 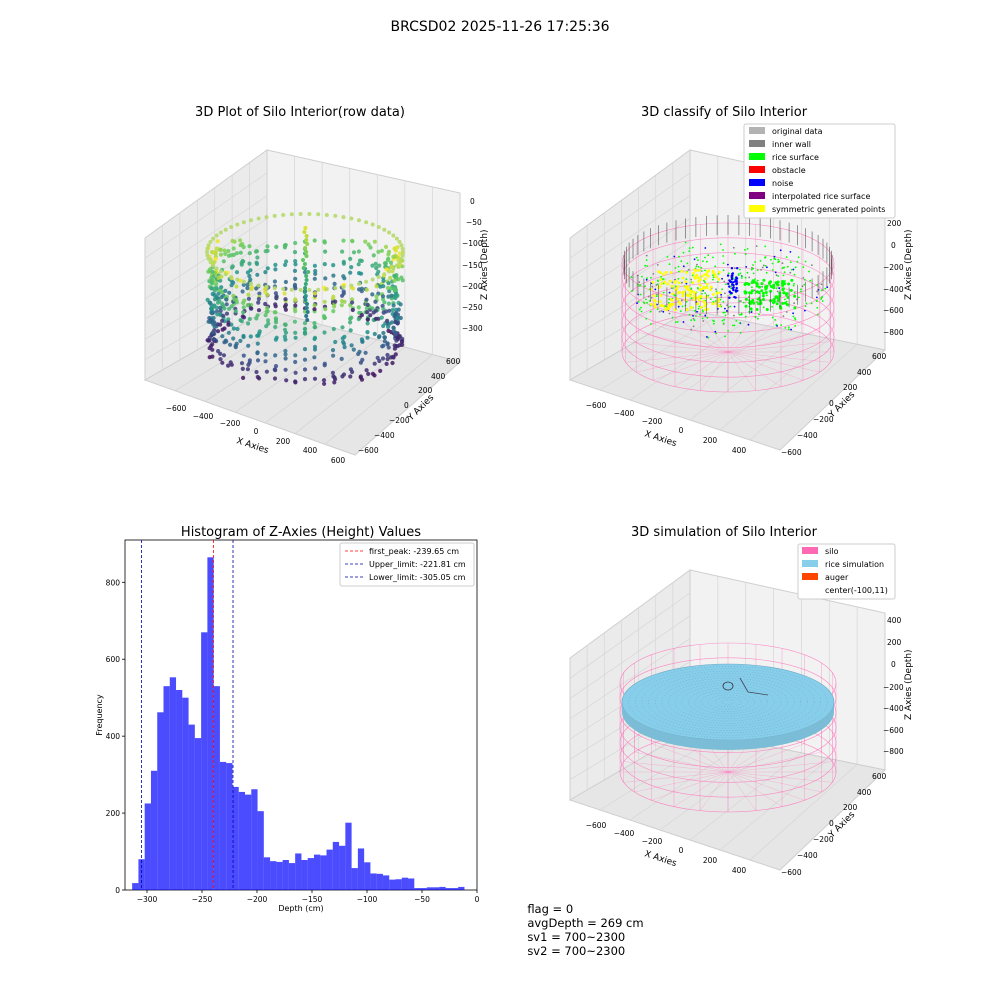 What do you see at coordinates (472, 307) in the screenshot?
I see `raw-z-tick: −250` at bounding box center [472, 307].